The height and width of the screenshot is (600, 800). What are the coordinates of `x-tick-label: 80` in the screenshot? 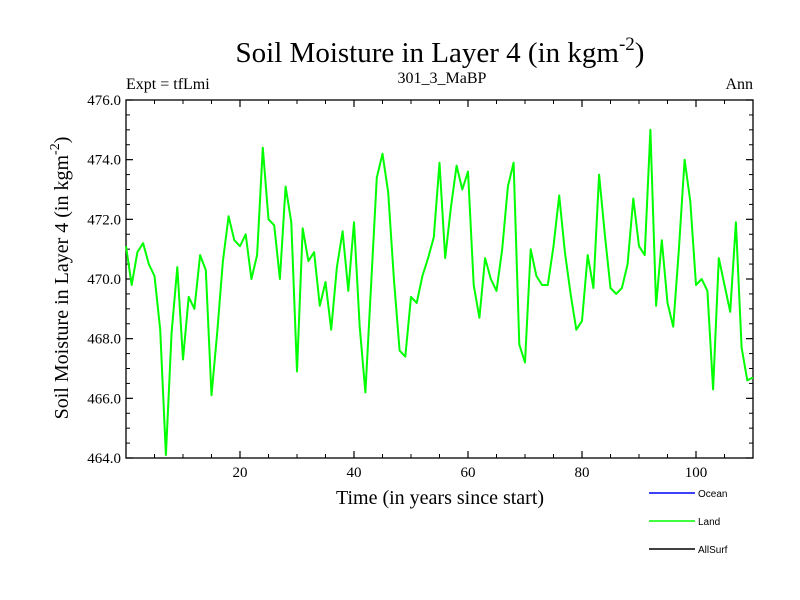 It's located at (582, 473).